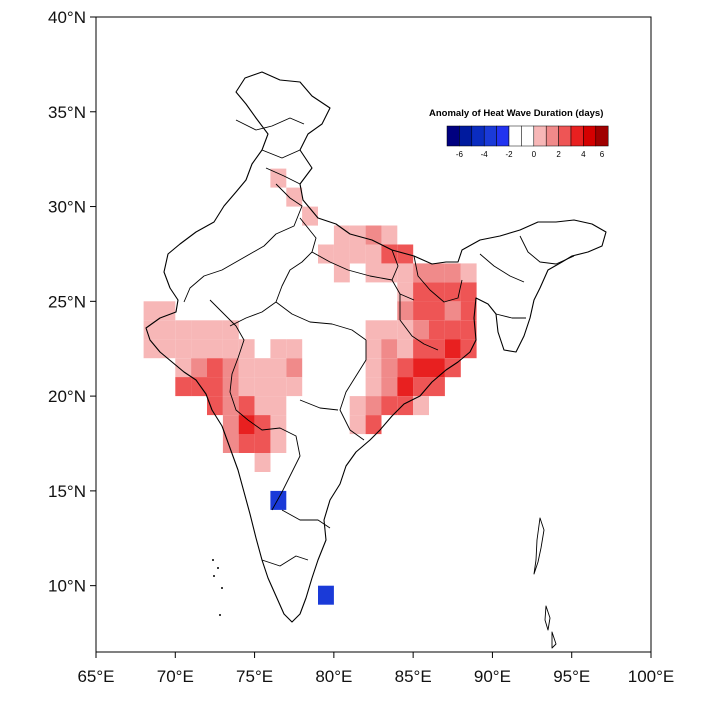 This screenshot has height=712, width=707. What do you see at coordinates (67, 17) in the screenshot?
I see `lat-tick-label: 40°N` at bounding box center [67, 17].